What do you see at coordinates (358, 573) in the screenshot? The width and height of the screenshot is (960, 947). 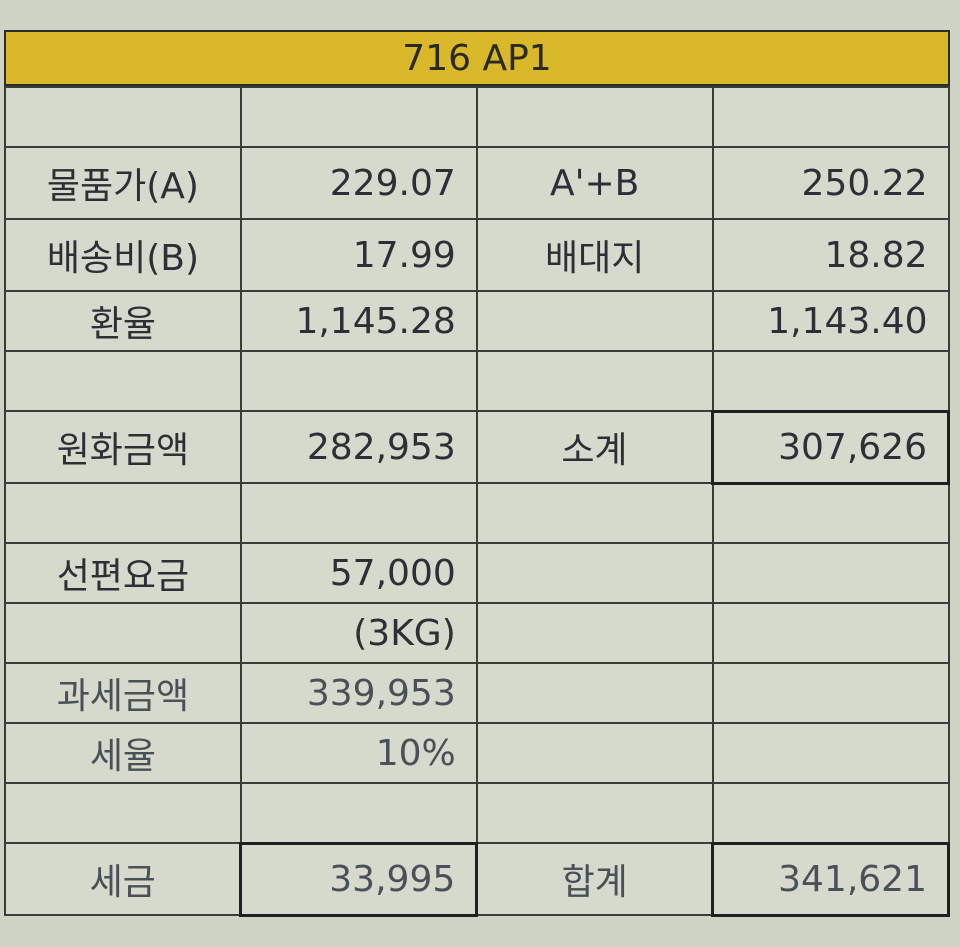 I see `value-cell: 57,000` at bounding box center [358, 573].